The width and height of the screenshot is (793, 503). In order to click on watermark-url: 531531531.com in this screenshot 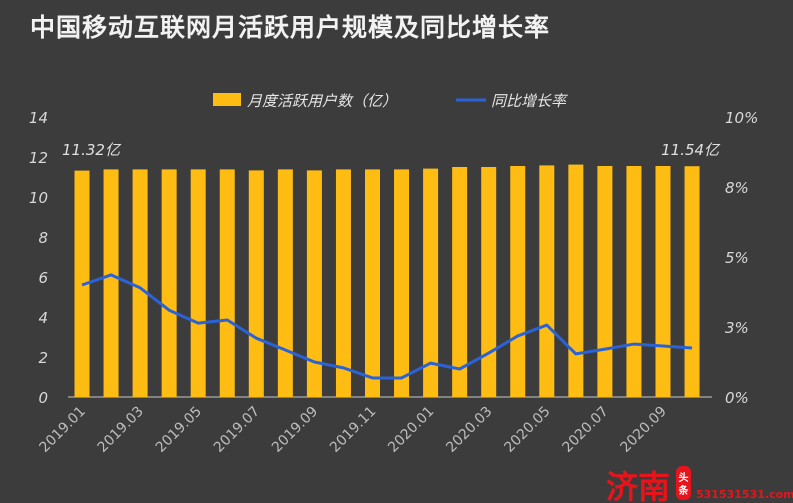, I will do `click(744, 494)`.